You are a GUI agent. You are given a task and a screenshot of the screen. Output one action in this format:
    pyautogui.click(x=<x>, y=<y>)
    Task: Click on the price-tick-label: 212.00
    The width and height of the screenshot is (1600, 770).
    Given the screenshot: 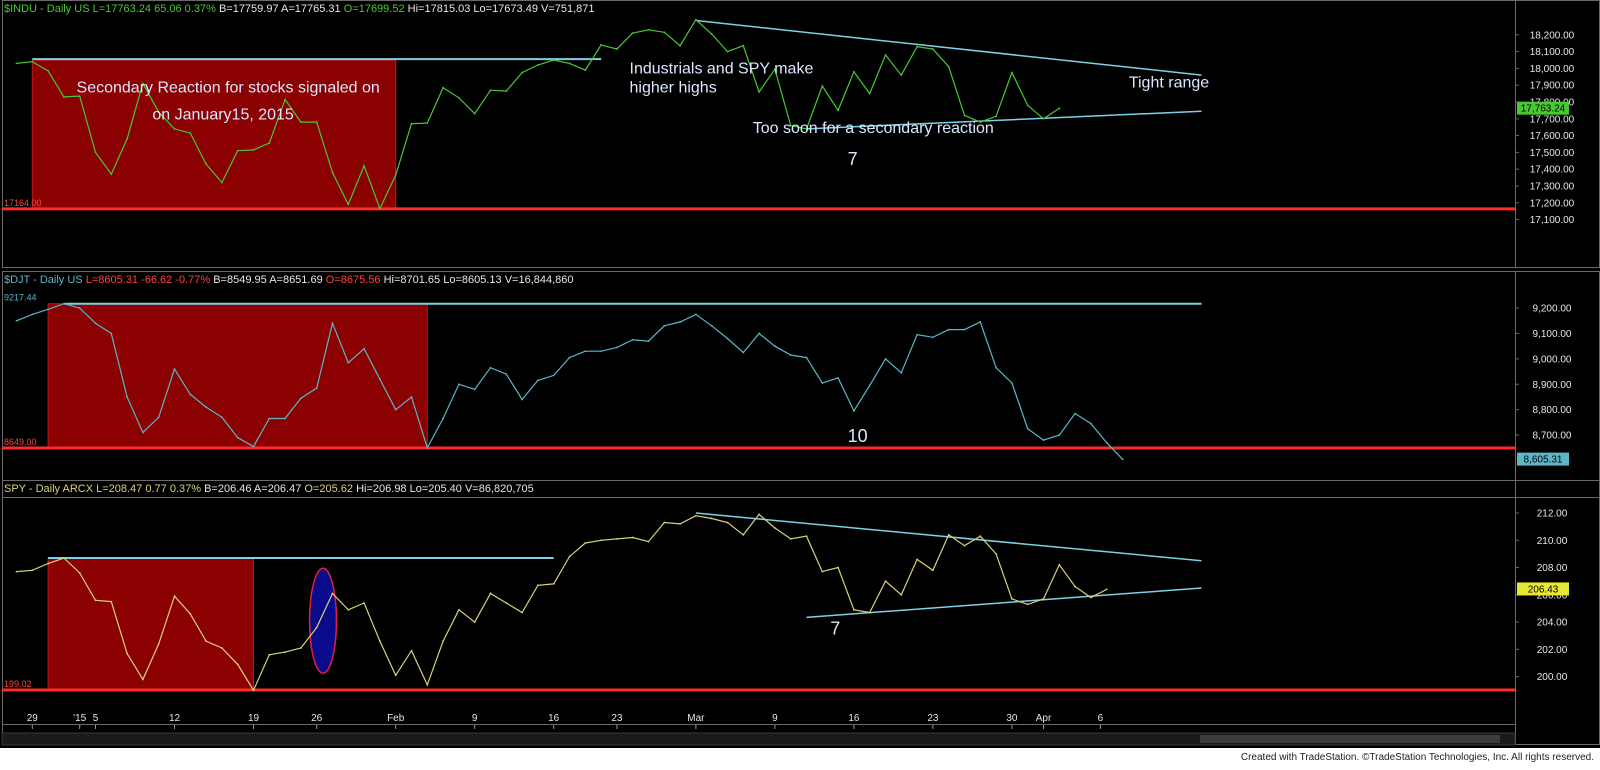 What is the action you would take?
    pyautogui.click(x=1552, y=514)
    